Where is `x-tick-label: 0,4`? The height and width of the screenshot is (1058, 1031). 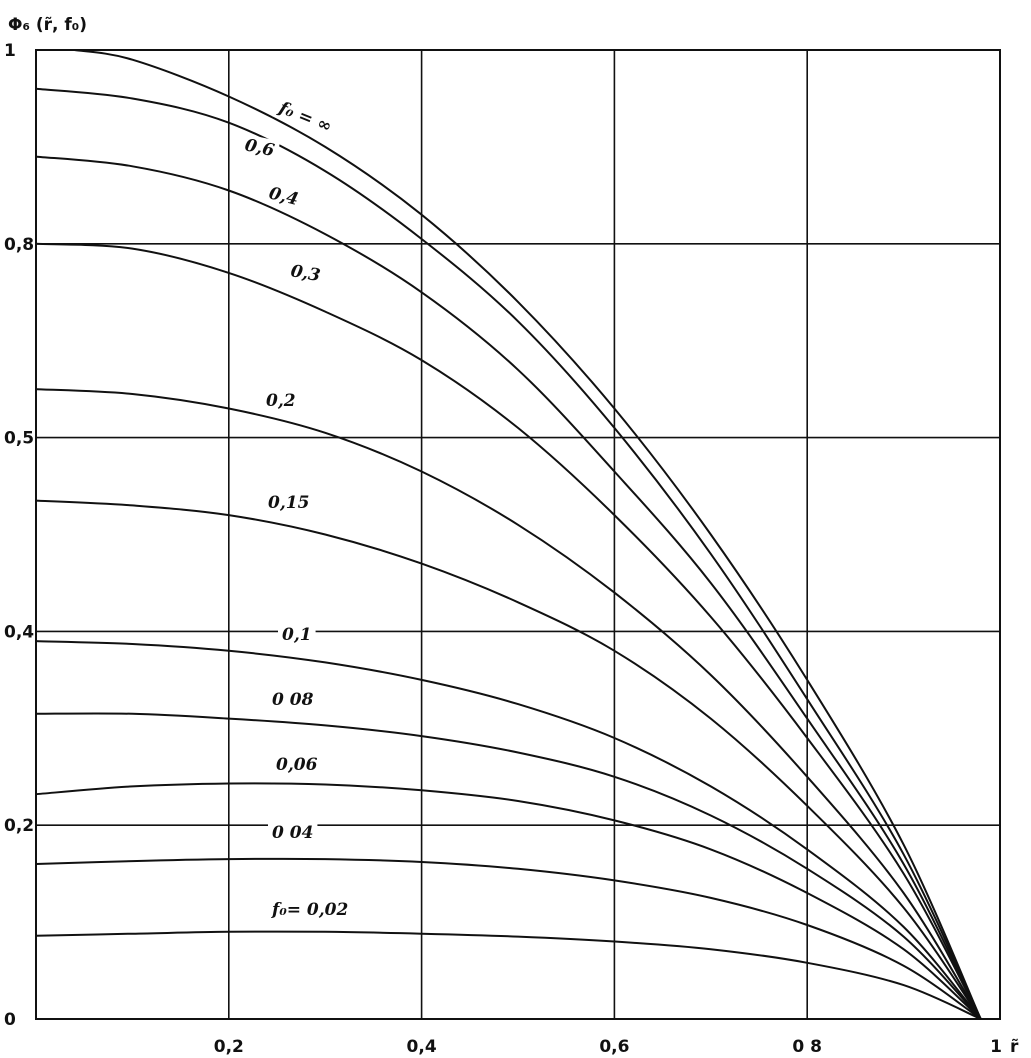 x-tick-label: 0,4 is located at coordinates (422, 1047).